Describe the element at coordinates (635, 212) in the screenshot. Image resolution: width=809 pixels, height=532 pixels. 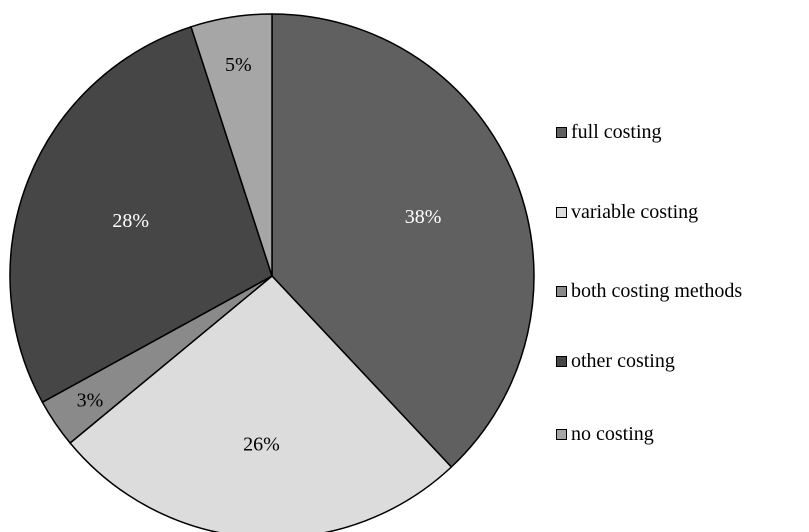
I see `legend-label: variable costing` at that location.